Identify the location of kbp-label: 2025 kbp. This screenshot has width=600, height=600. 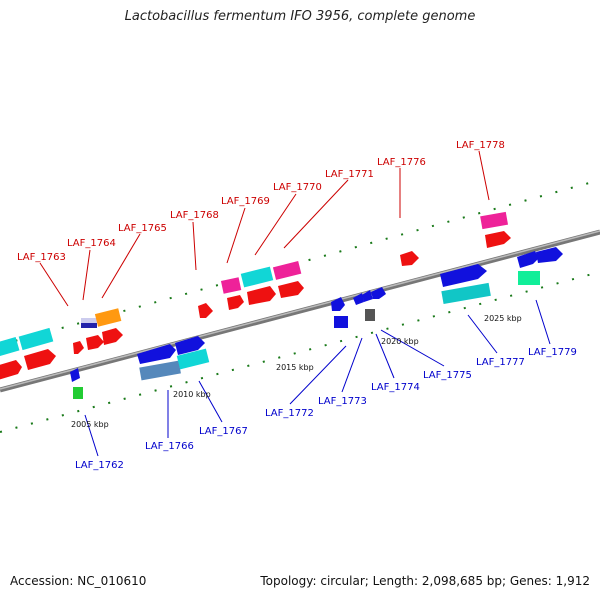
(503, 318).